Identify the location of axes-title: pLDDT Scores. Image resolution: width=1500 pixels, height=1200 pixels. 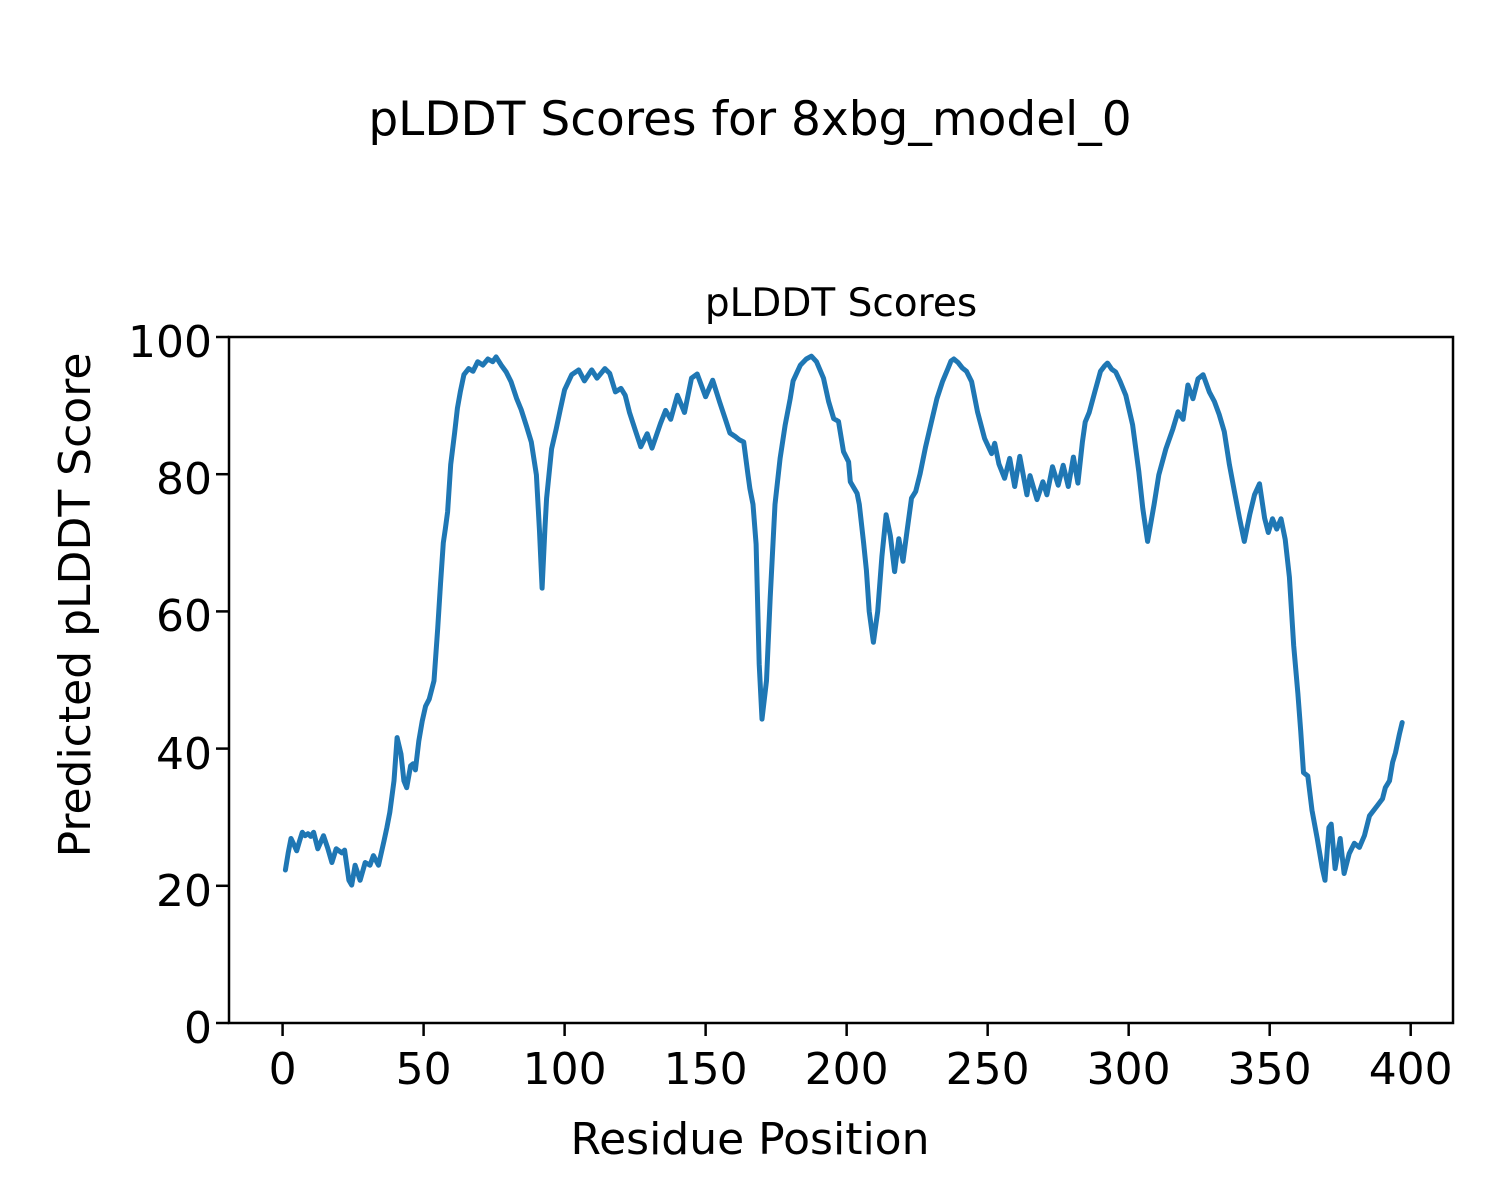
(841, 303).